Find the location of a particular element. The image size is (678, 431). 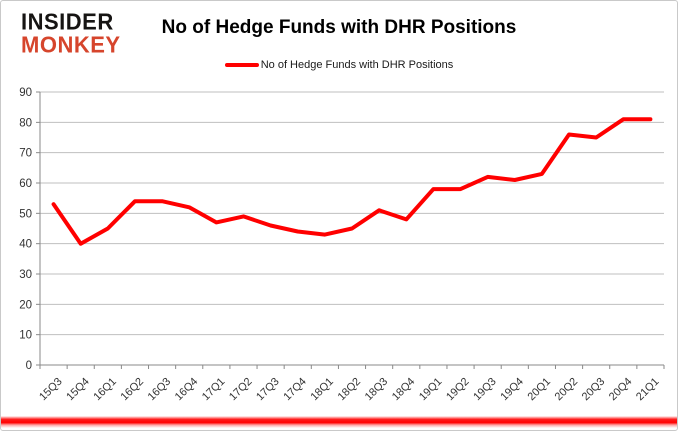

logo-text-insider: INSIDER is located at coordinates (67, 21).